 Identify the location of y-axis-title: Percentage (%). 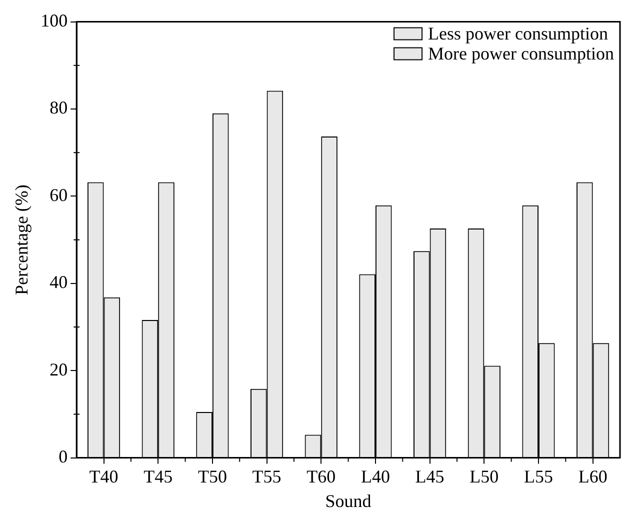
(22, 240).